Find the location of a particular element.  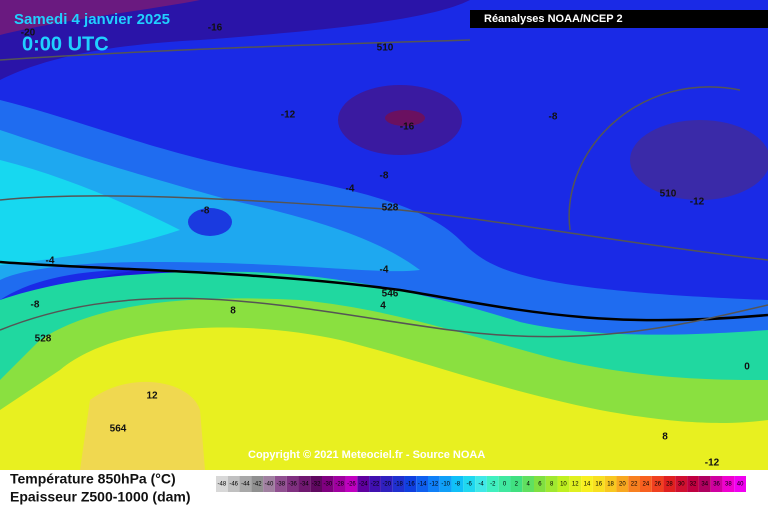

scale-label: -38 is located at coordinates (280, 485).